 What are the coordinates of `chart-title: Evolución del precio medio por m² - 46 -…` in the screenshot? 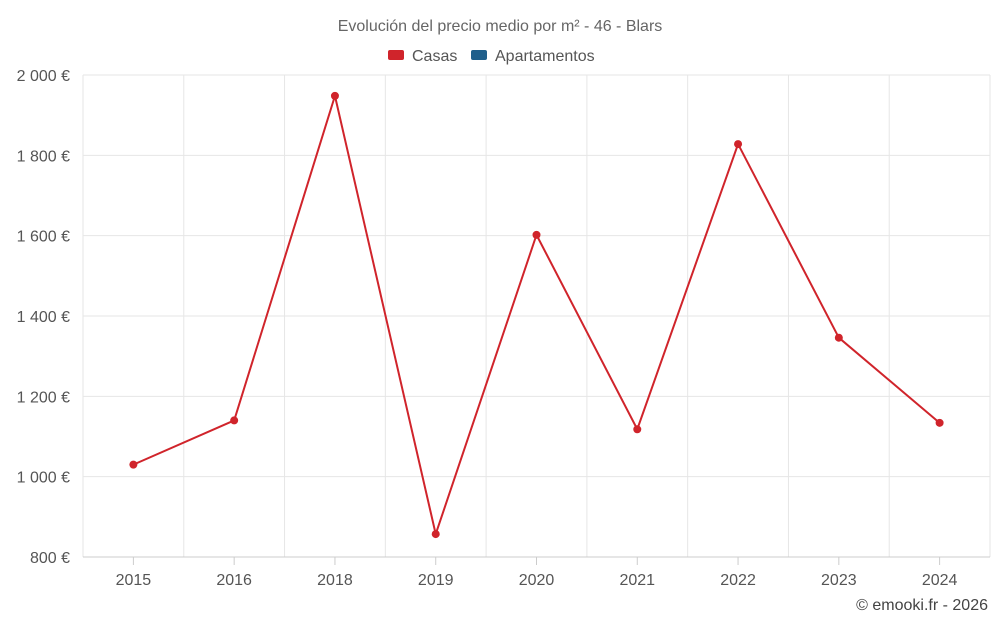 It's located at (500, 26).